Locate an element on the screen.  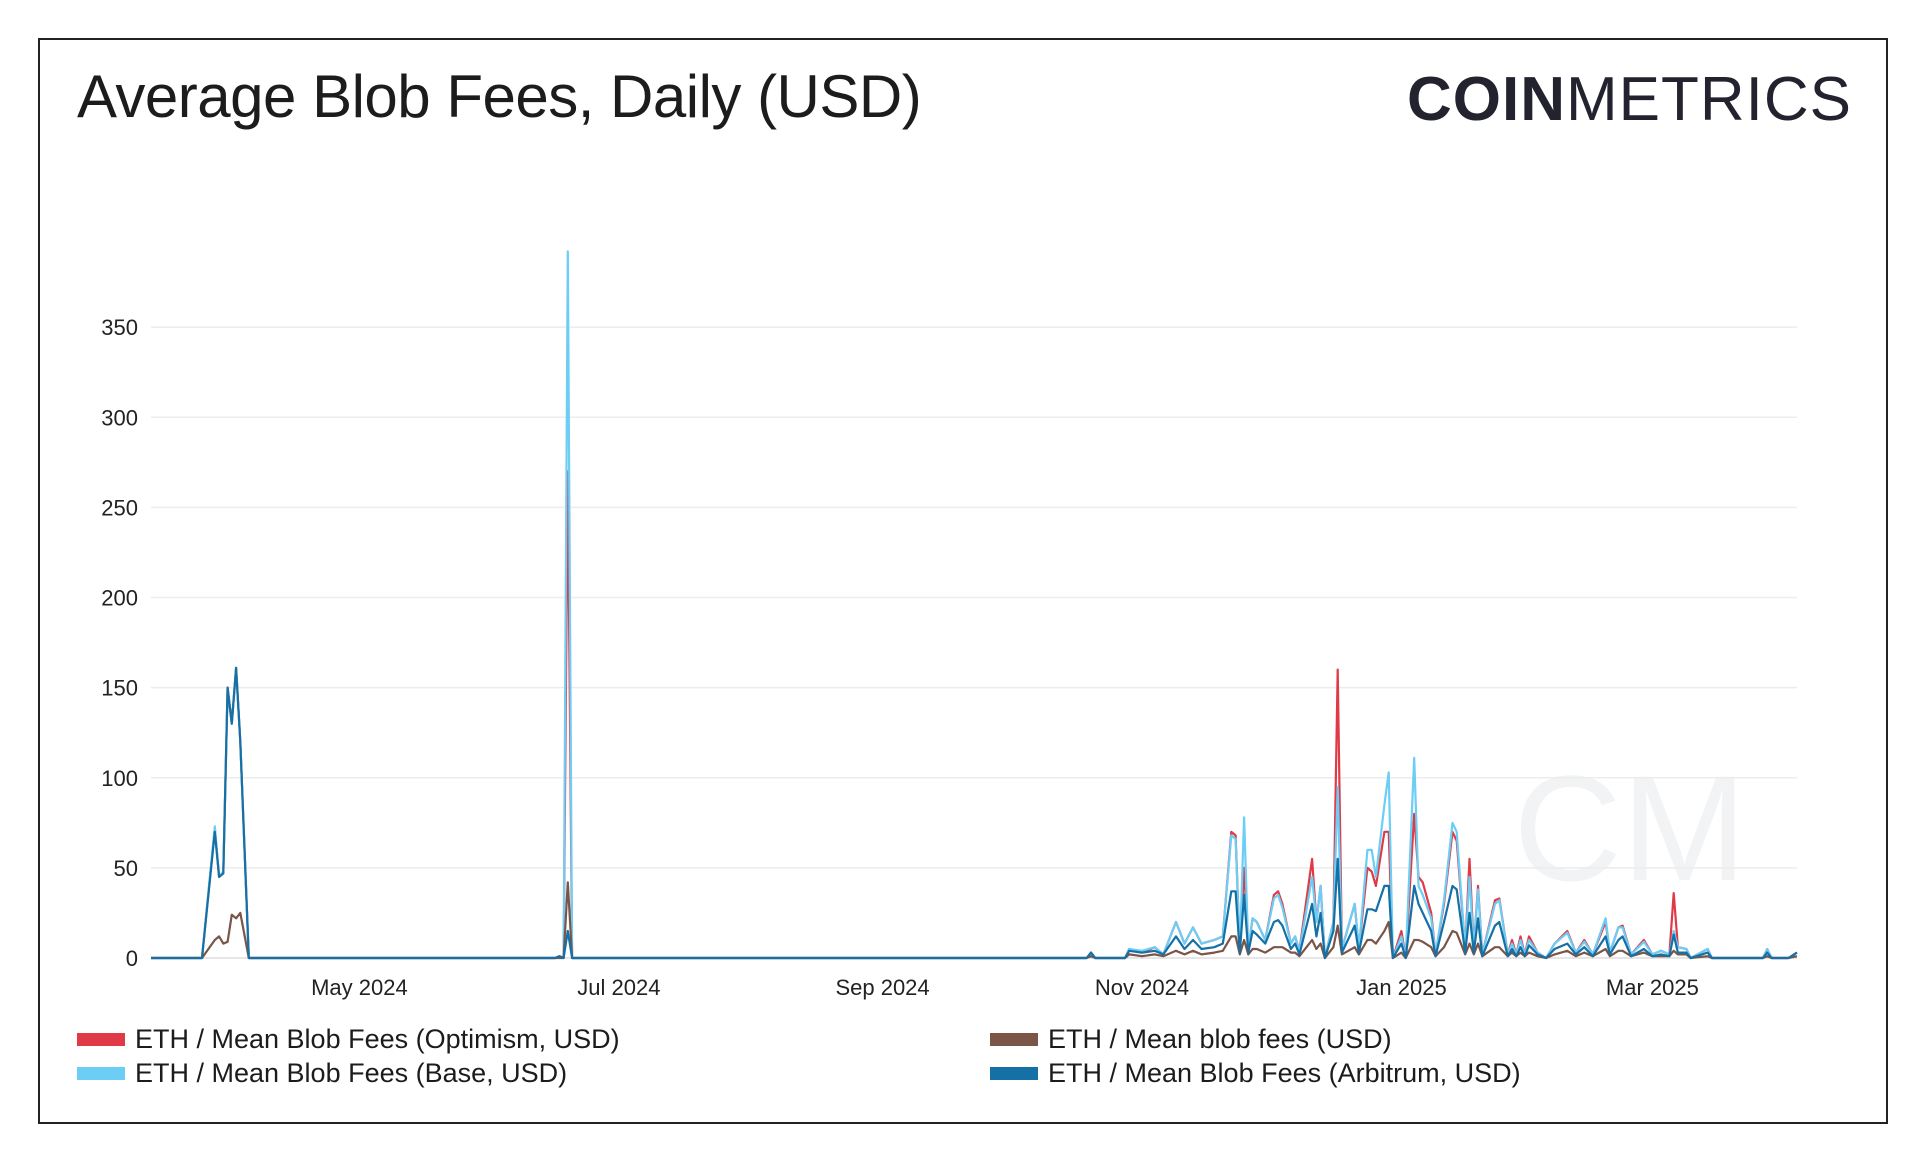
y-tick-label: 50 is located at coordinates (126, 868).